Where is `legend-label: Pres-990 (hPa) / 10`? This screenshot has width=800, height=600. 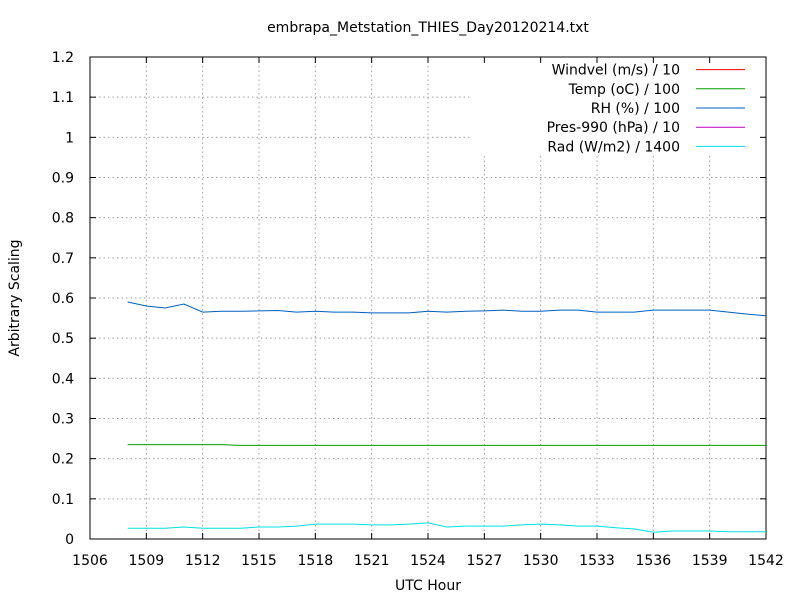 legend-label: Pres-990 (hPa) / 10 is located at coordinates (613, 128).